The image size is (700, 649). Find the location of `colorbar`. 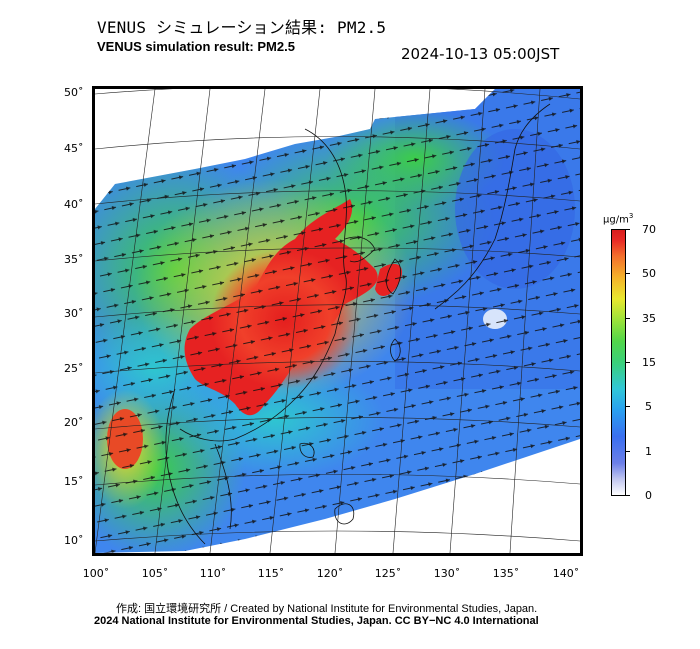

colorbar is located at coordinates (618, 362).